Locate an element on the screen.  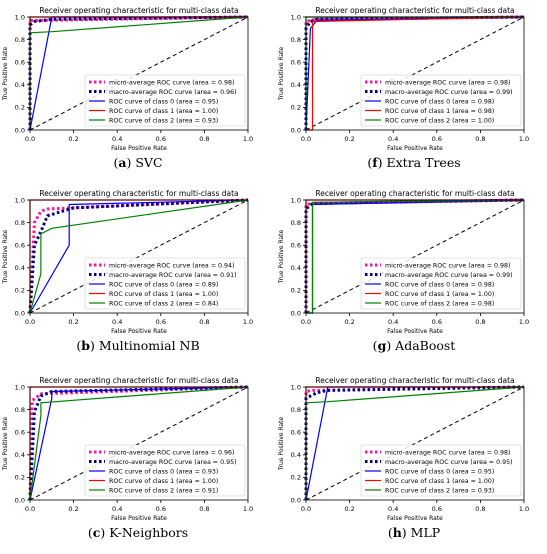
legend-entry-label: ROC curve of class 2 (area = 0.84) is located at coordinates (163, 303).